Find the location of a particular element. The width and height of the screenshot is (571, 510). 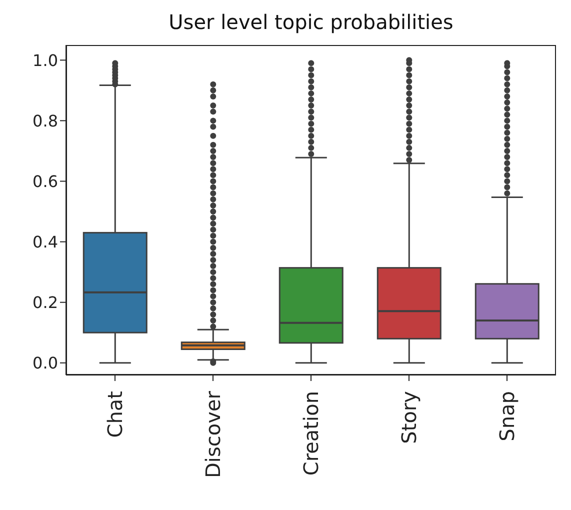

x-tick-label: Discover is located at coordinates (213, 434).